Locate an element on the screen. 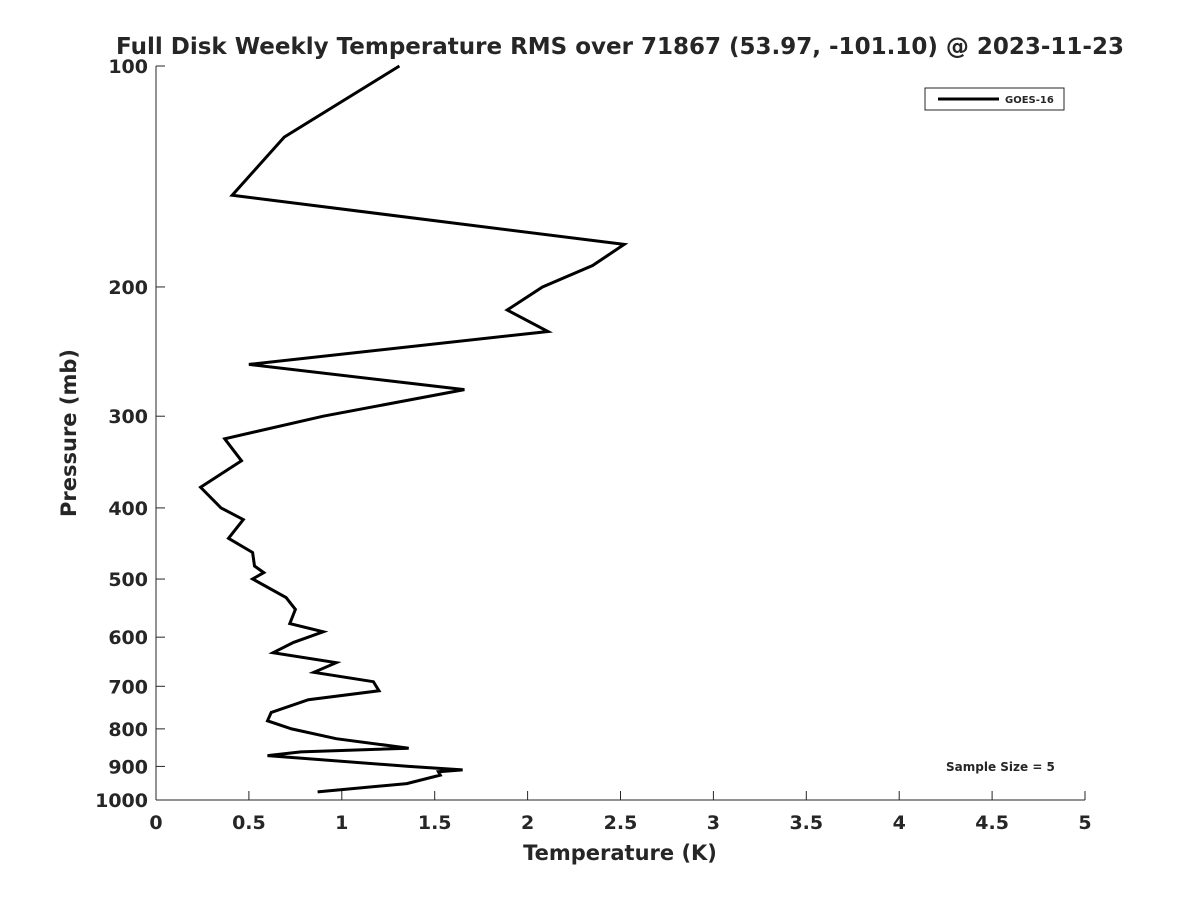 This screenshot has width=1200, height=900. x-axis-label: Temperature (K) is located at coordinates (620, 853).